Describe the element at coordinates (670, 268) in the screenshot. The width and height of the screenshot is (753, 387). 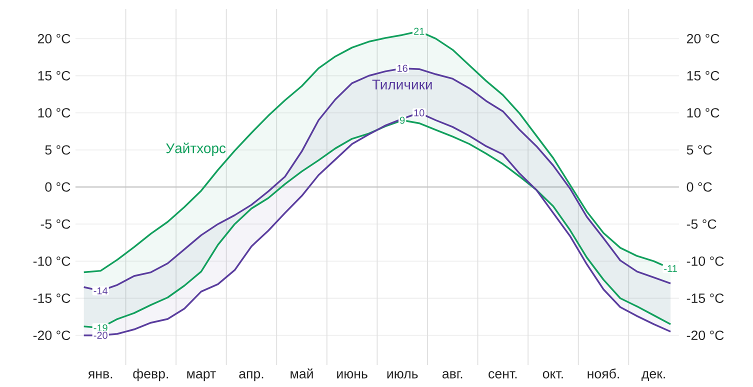
I see `data-label: -11` at that location.